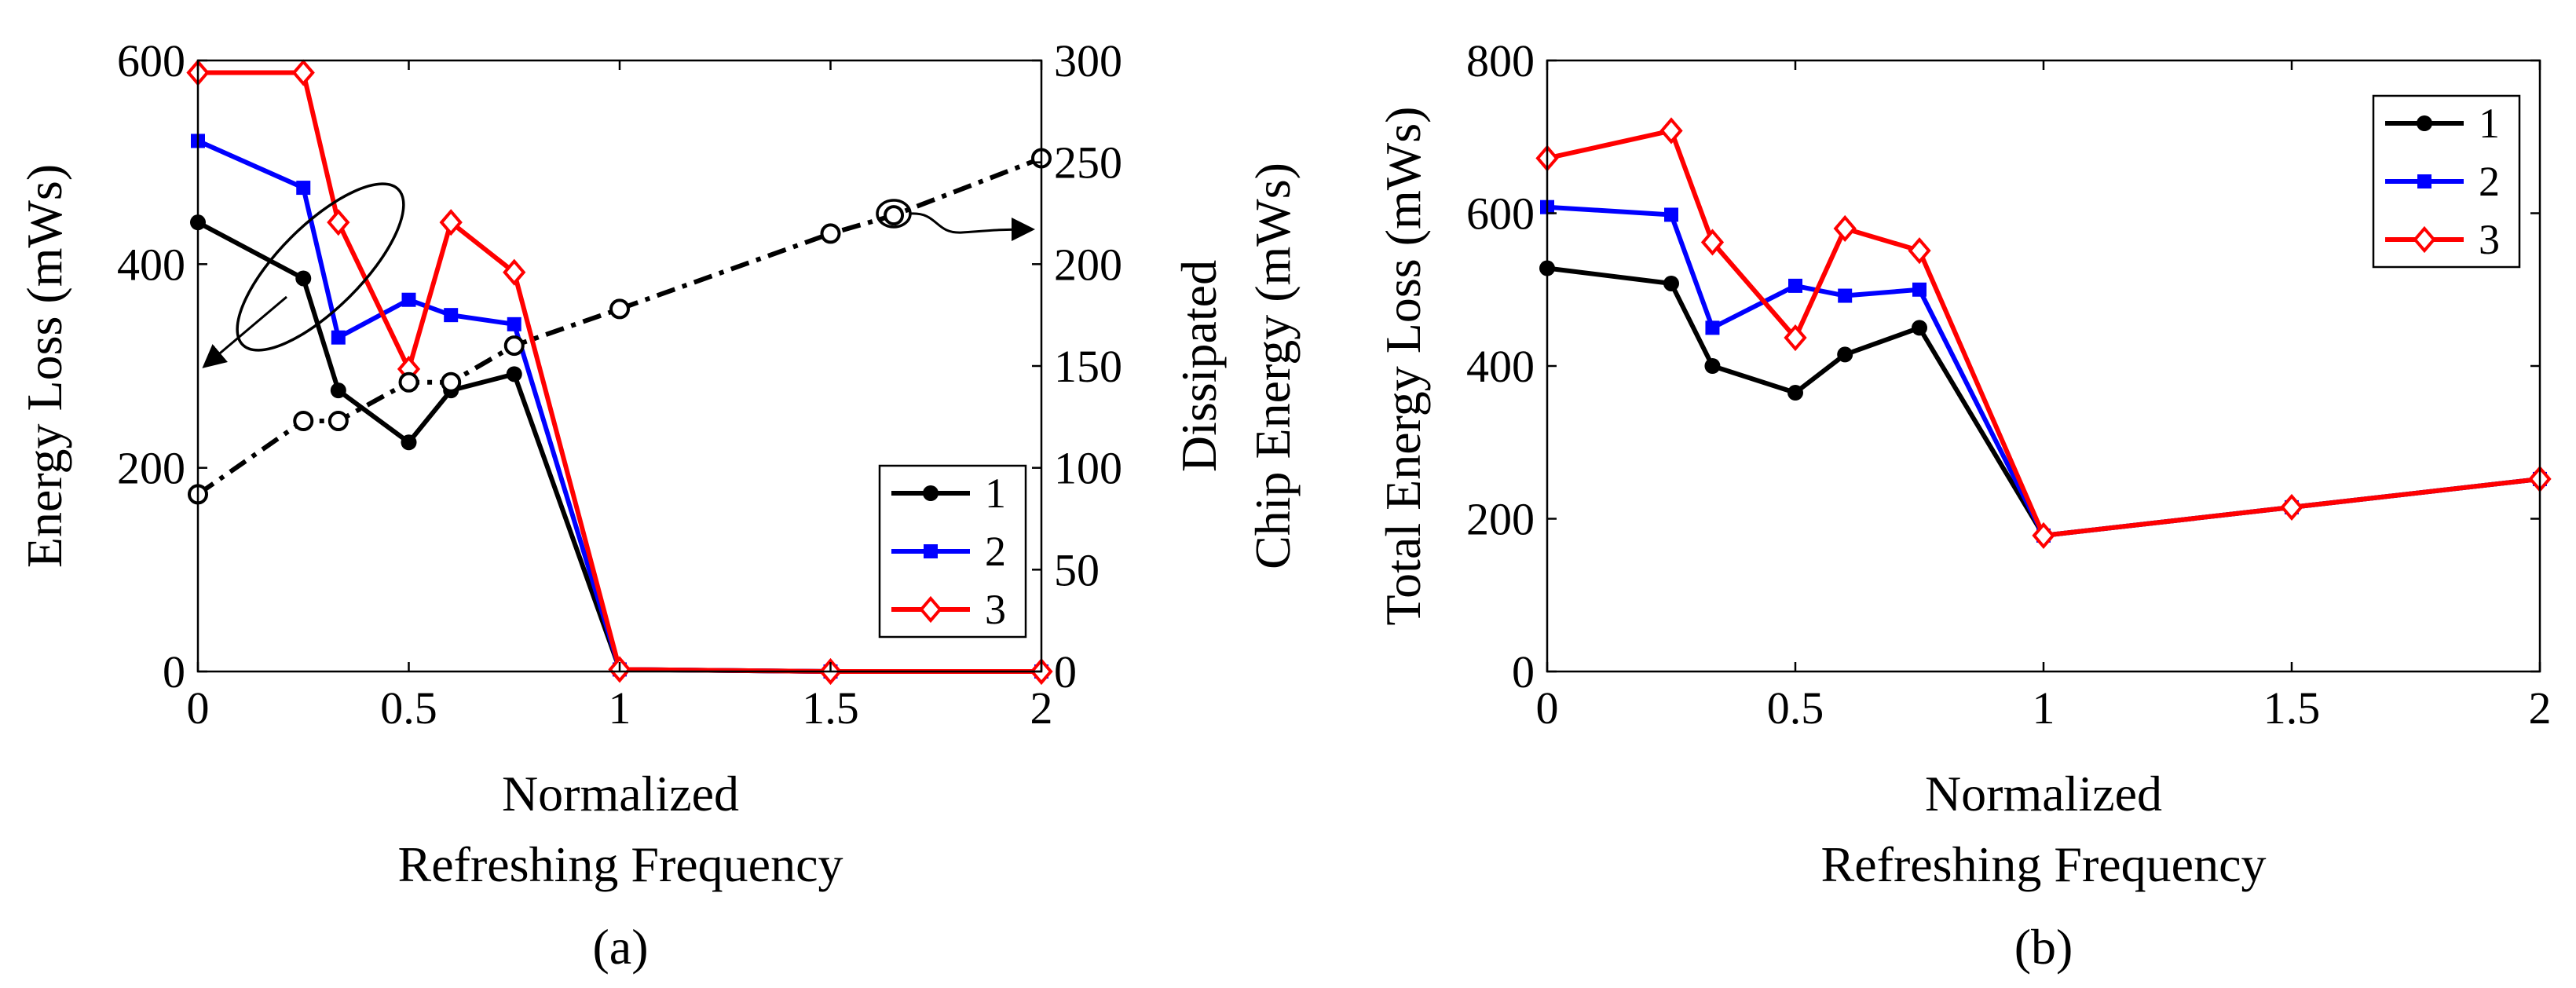 The image size is (2576, 988). Describe the element at coordinates (2541, 708) in the screenshot. I see `b-xtick-label-4: 2` at that location.